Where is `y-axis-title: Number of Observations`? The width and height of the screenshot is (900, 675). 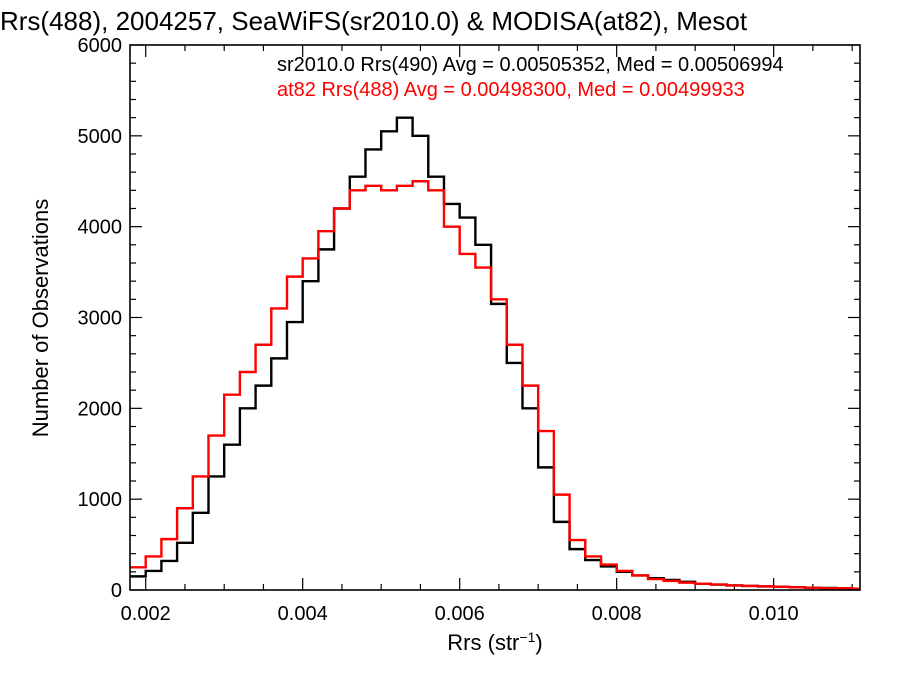
y-axis-title: Number of Observations is located at coordinates (40, 318).